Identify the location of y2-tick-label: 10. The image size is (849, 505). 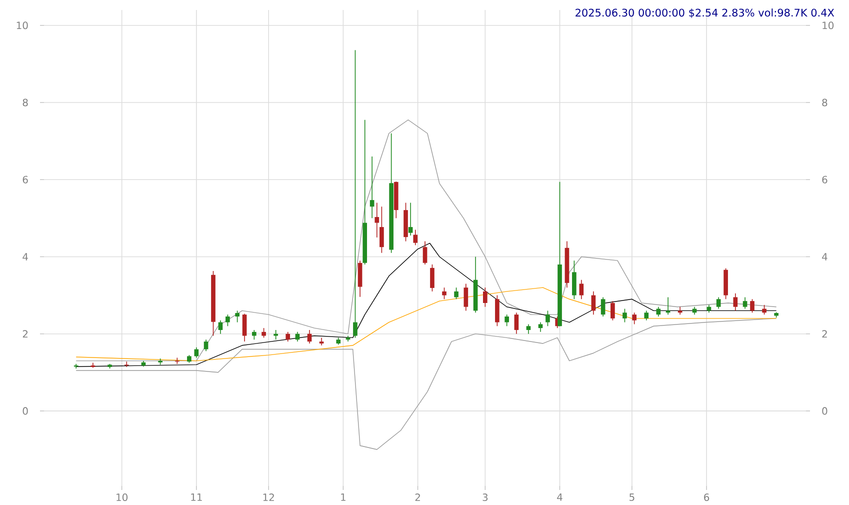
(828, 26).